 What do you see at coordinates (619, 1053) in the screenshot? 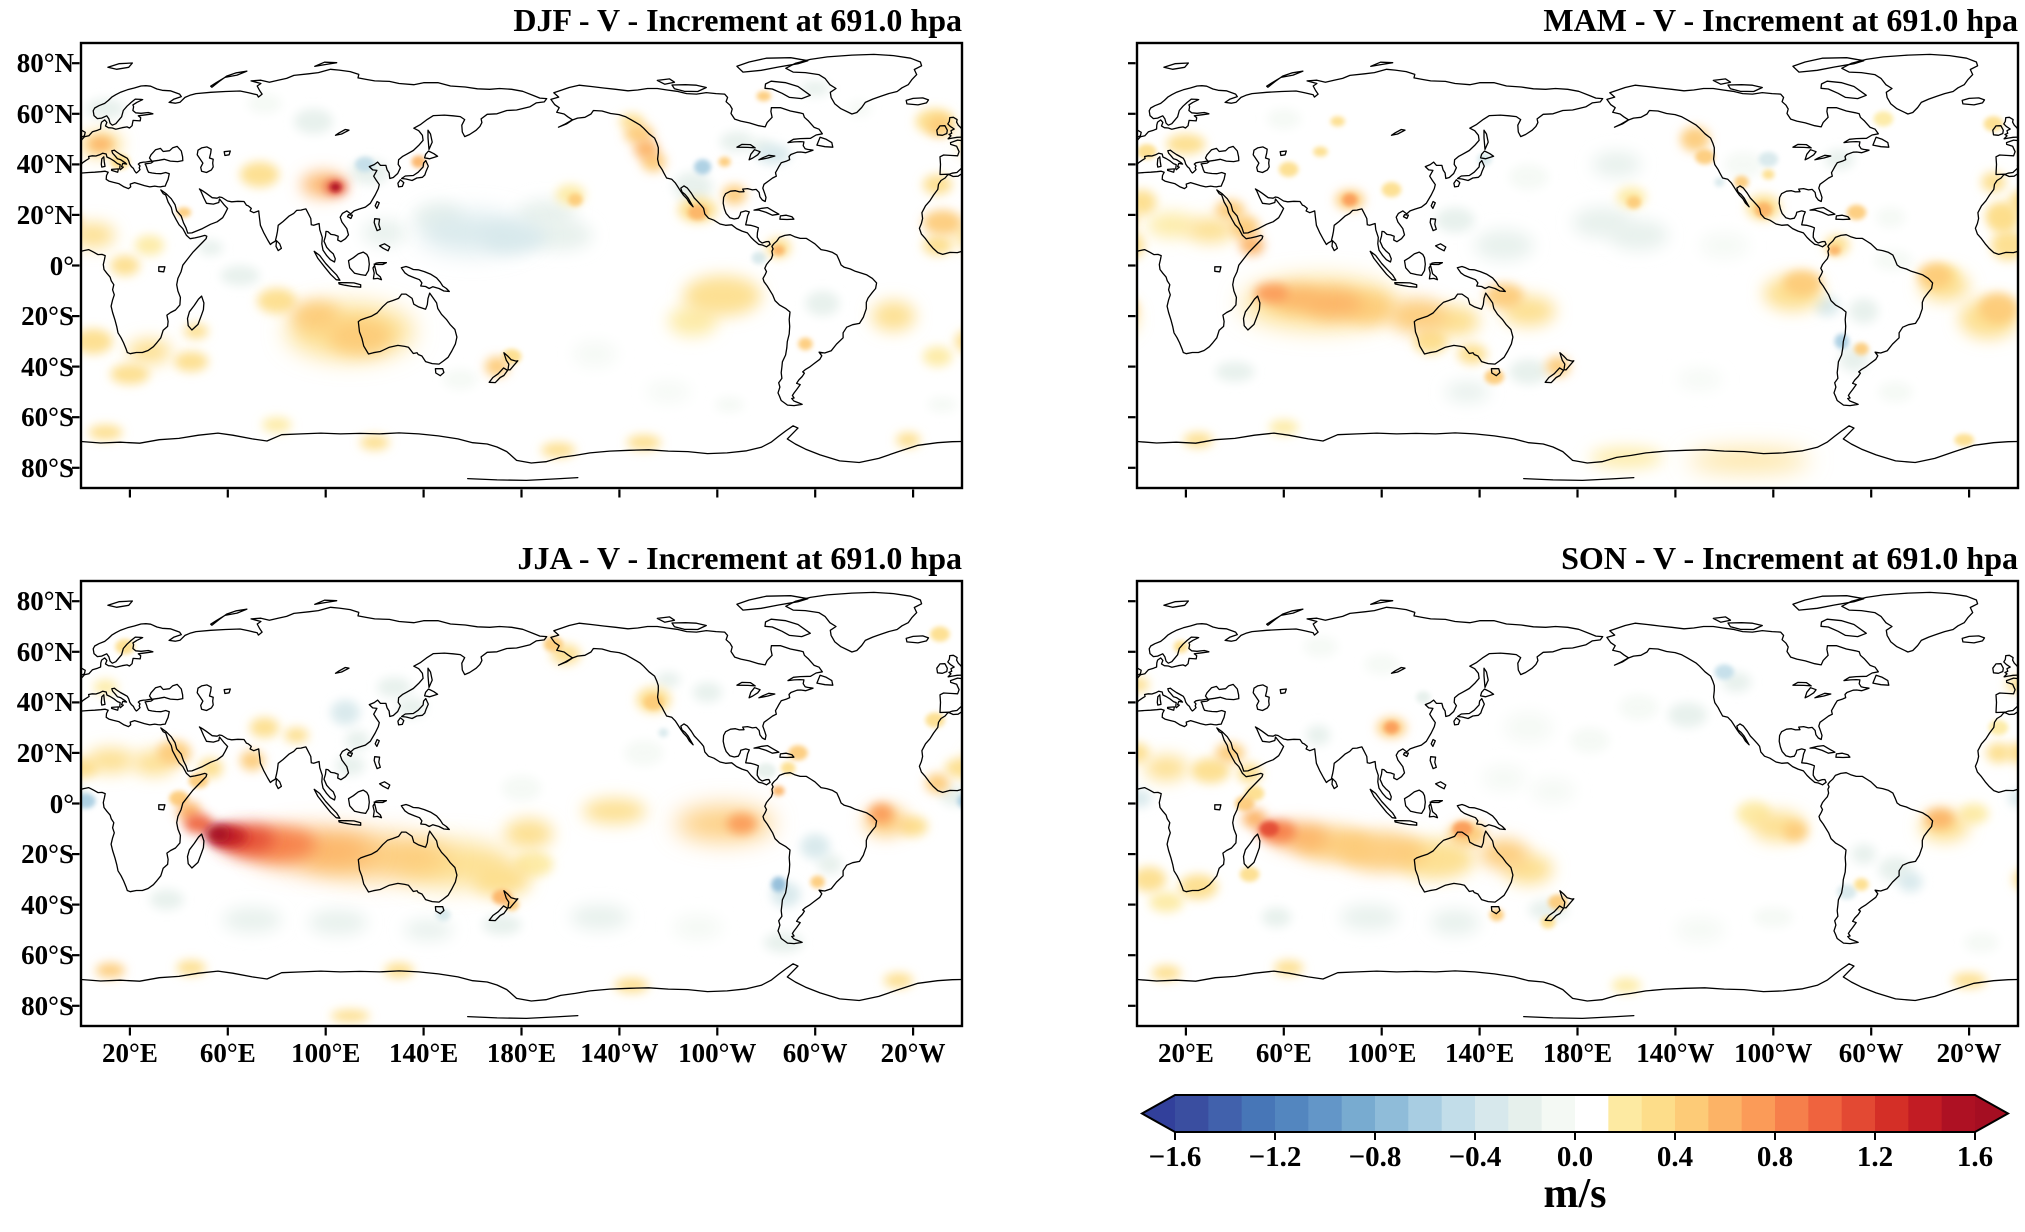
I see `lon-tick-label: 140°W` at bounding box center [619, 1053].